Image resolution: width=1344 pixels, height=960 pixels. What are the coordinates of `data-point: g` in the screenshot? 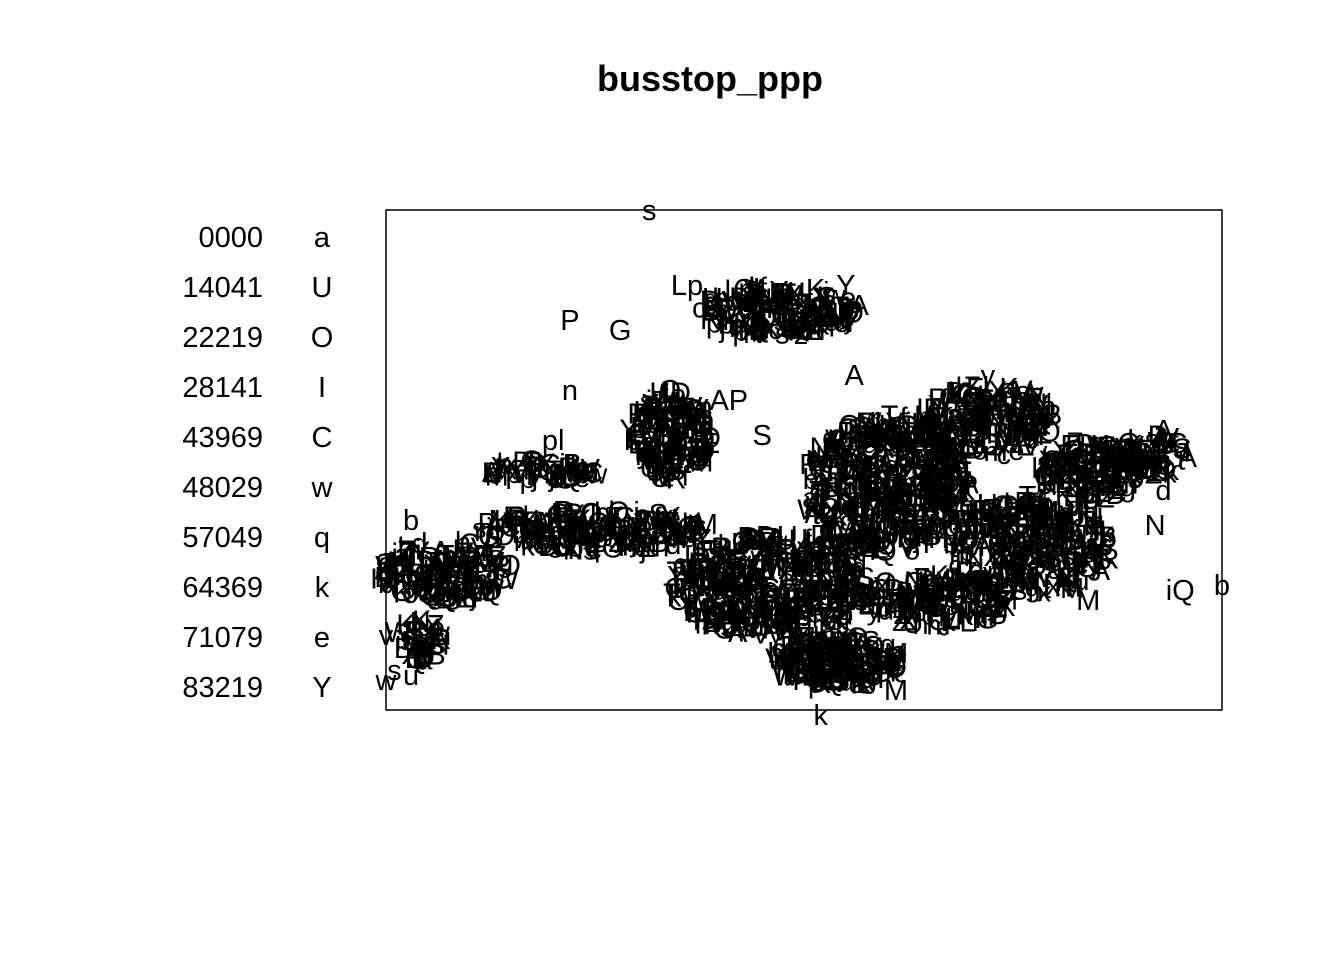 It's located at (505, 563).